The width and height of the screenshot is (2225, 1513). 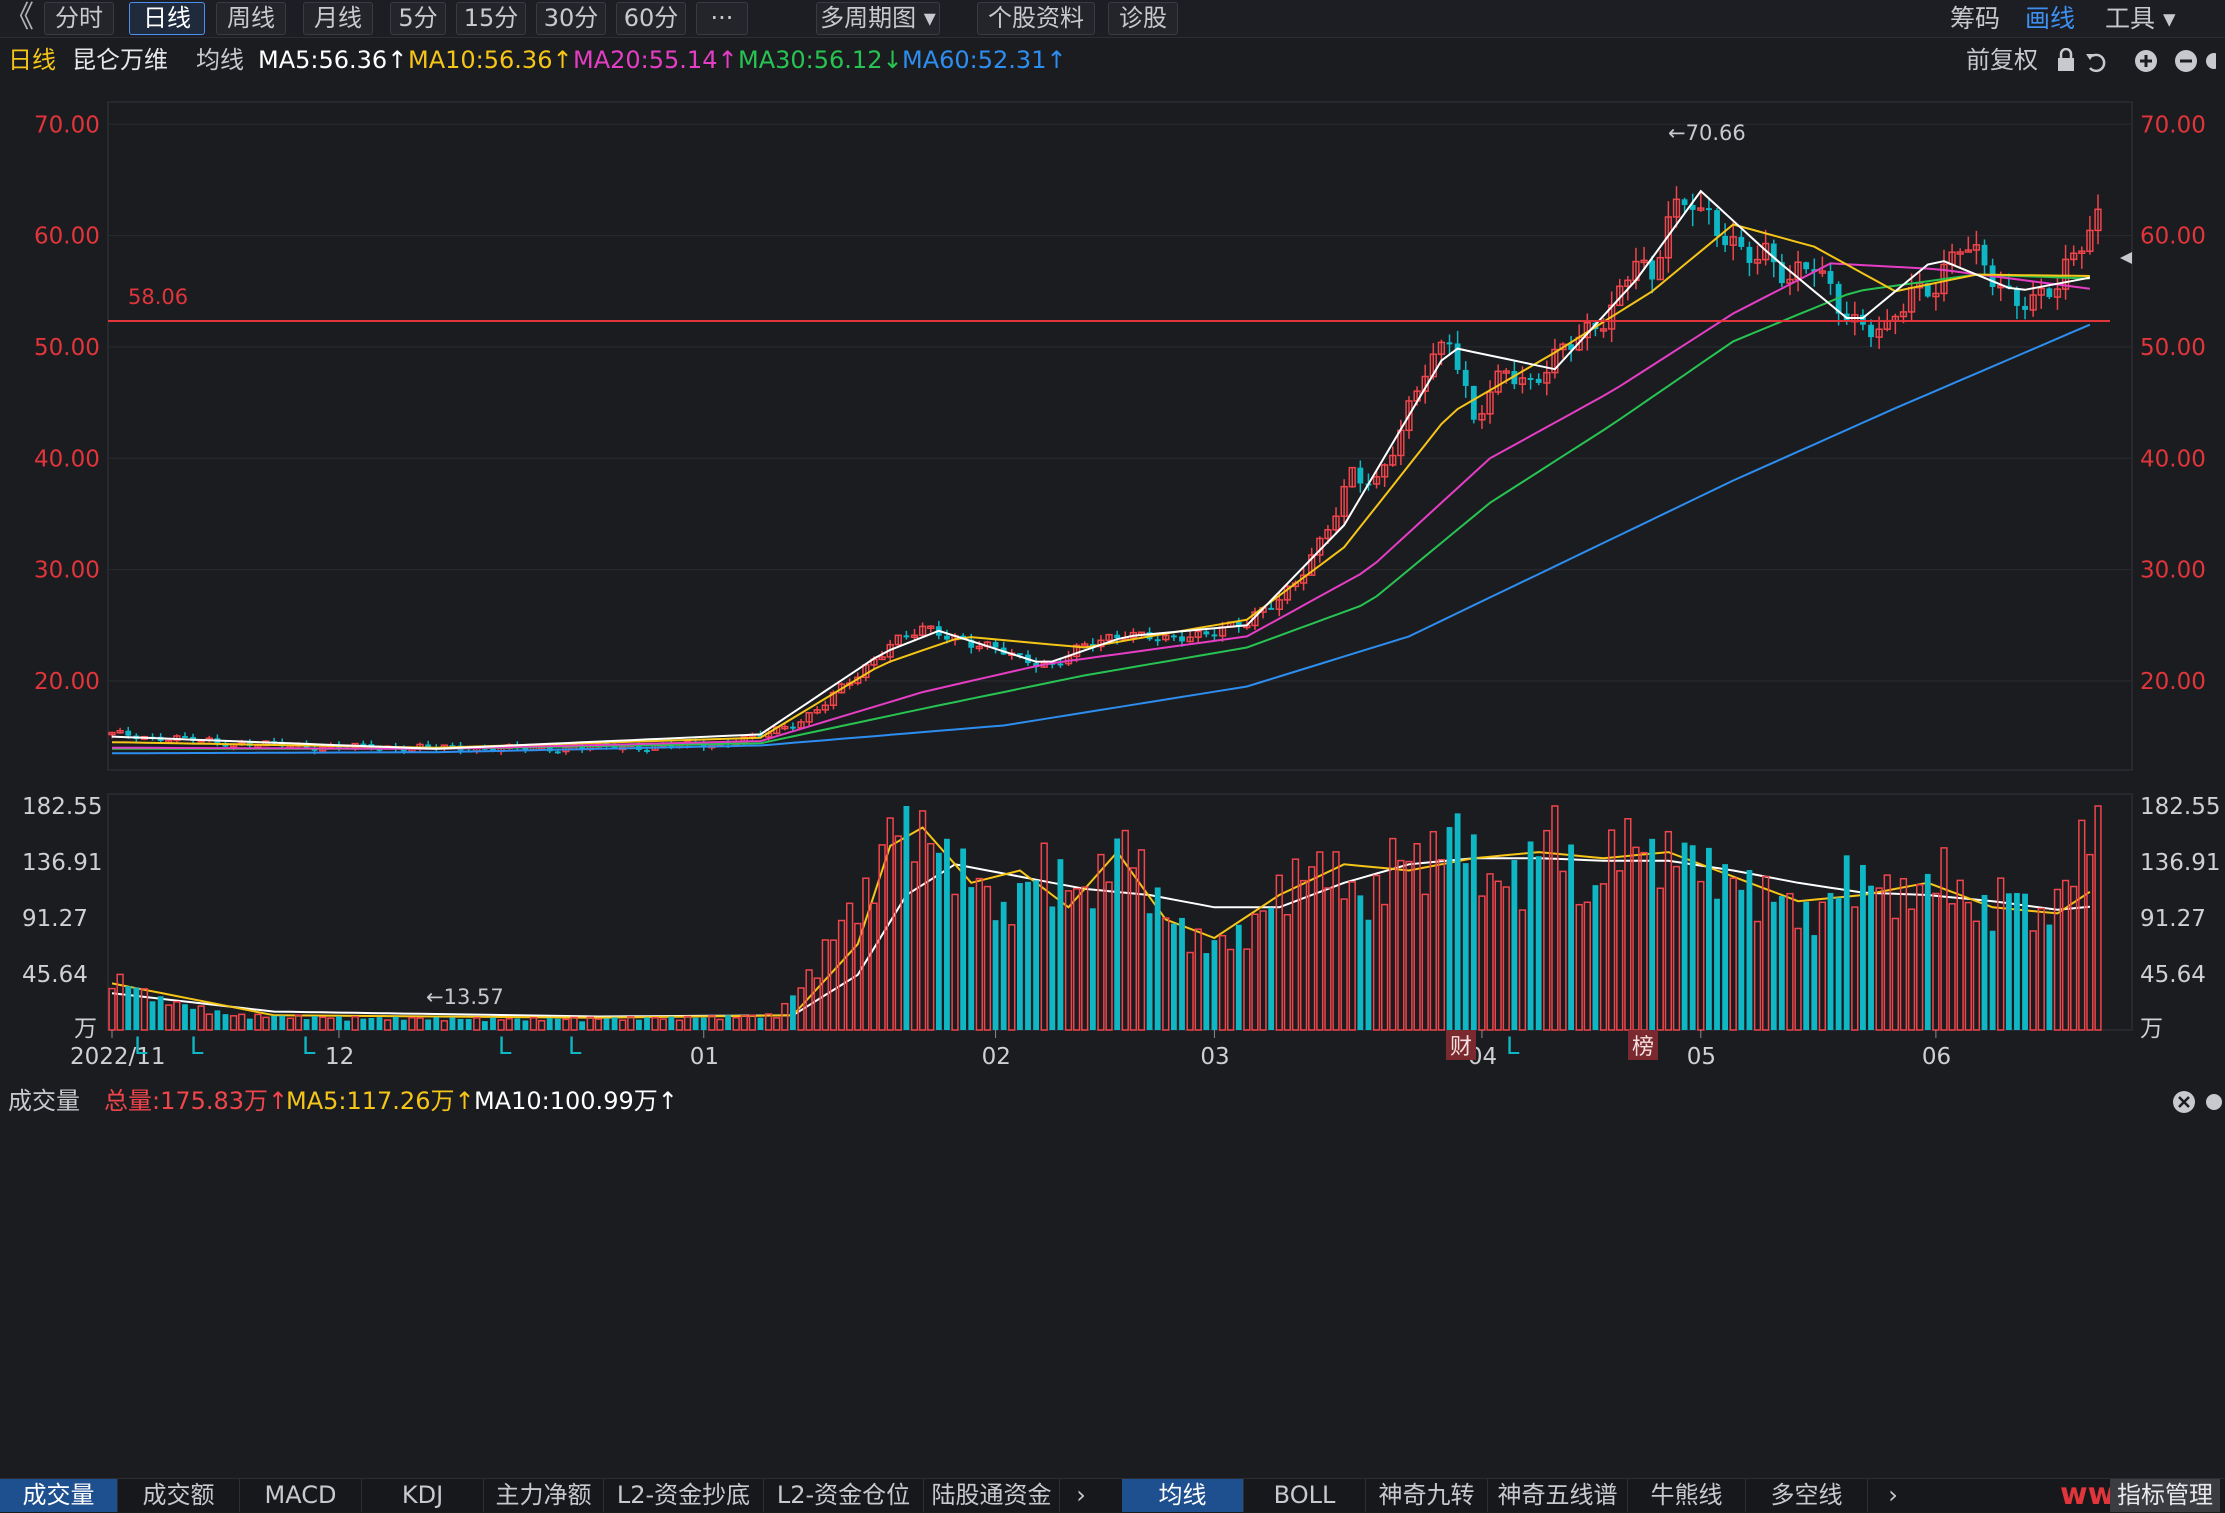 What do you see at coordinates (67, 682) in the screenshot?
I see `price-tick-left: 20.00` at bounding box center [67, 682].